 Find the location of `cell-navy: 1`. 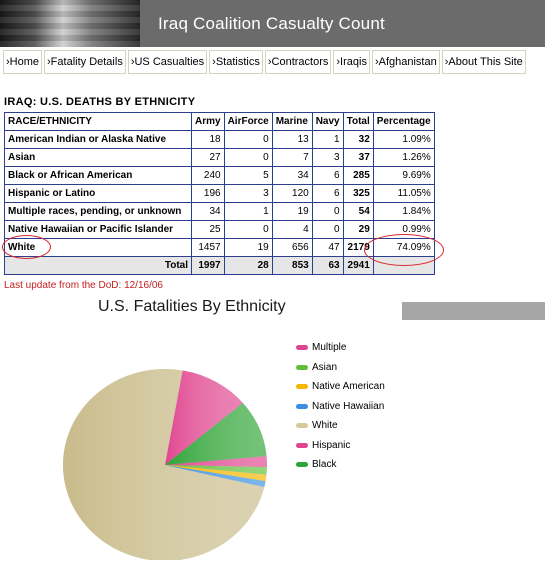

cell-navy: 1 is located at coordinates (327, 139).